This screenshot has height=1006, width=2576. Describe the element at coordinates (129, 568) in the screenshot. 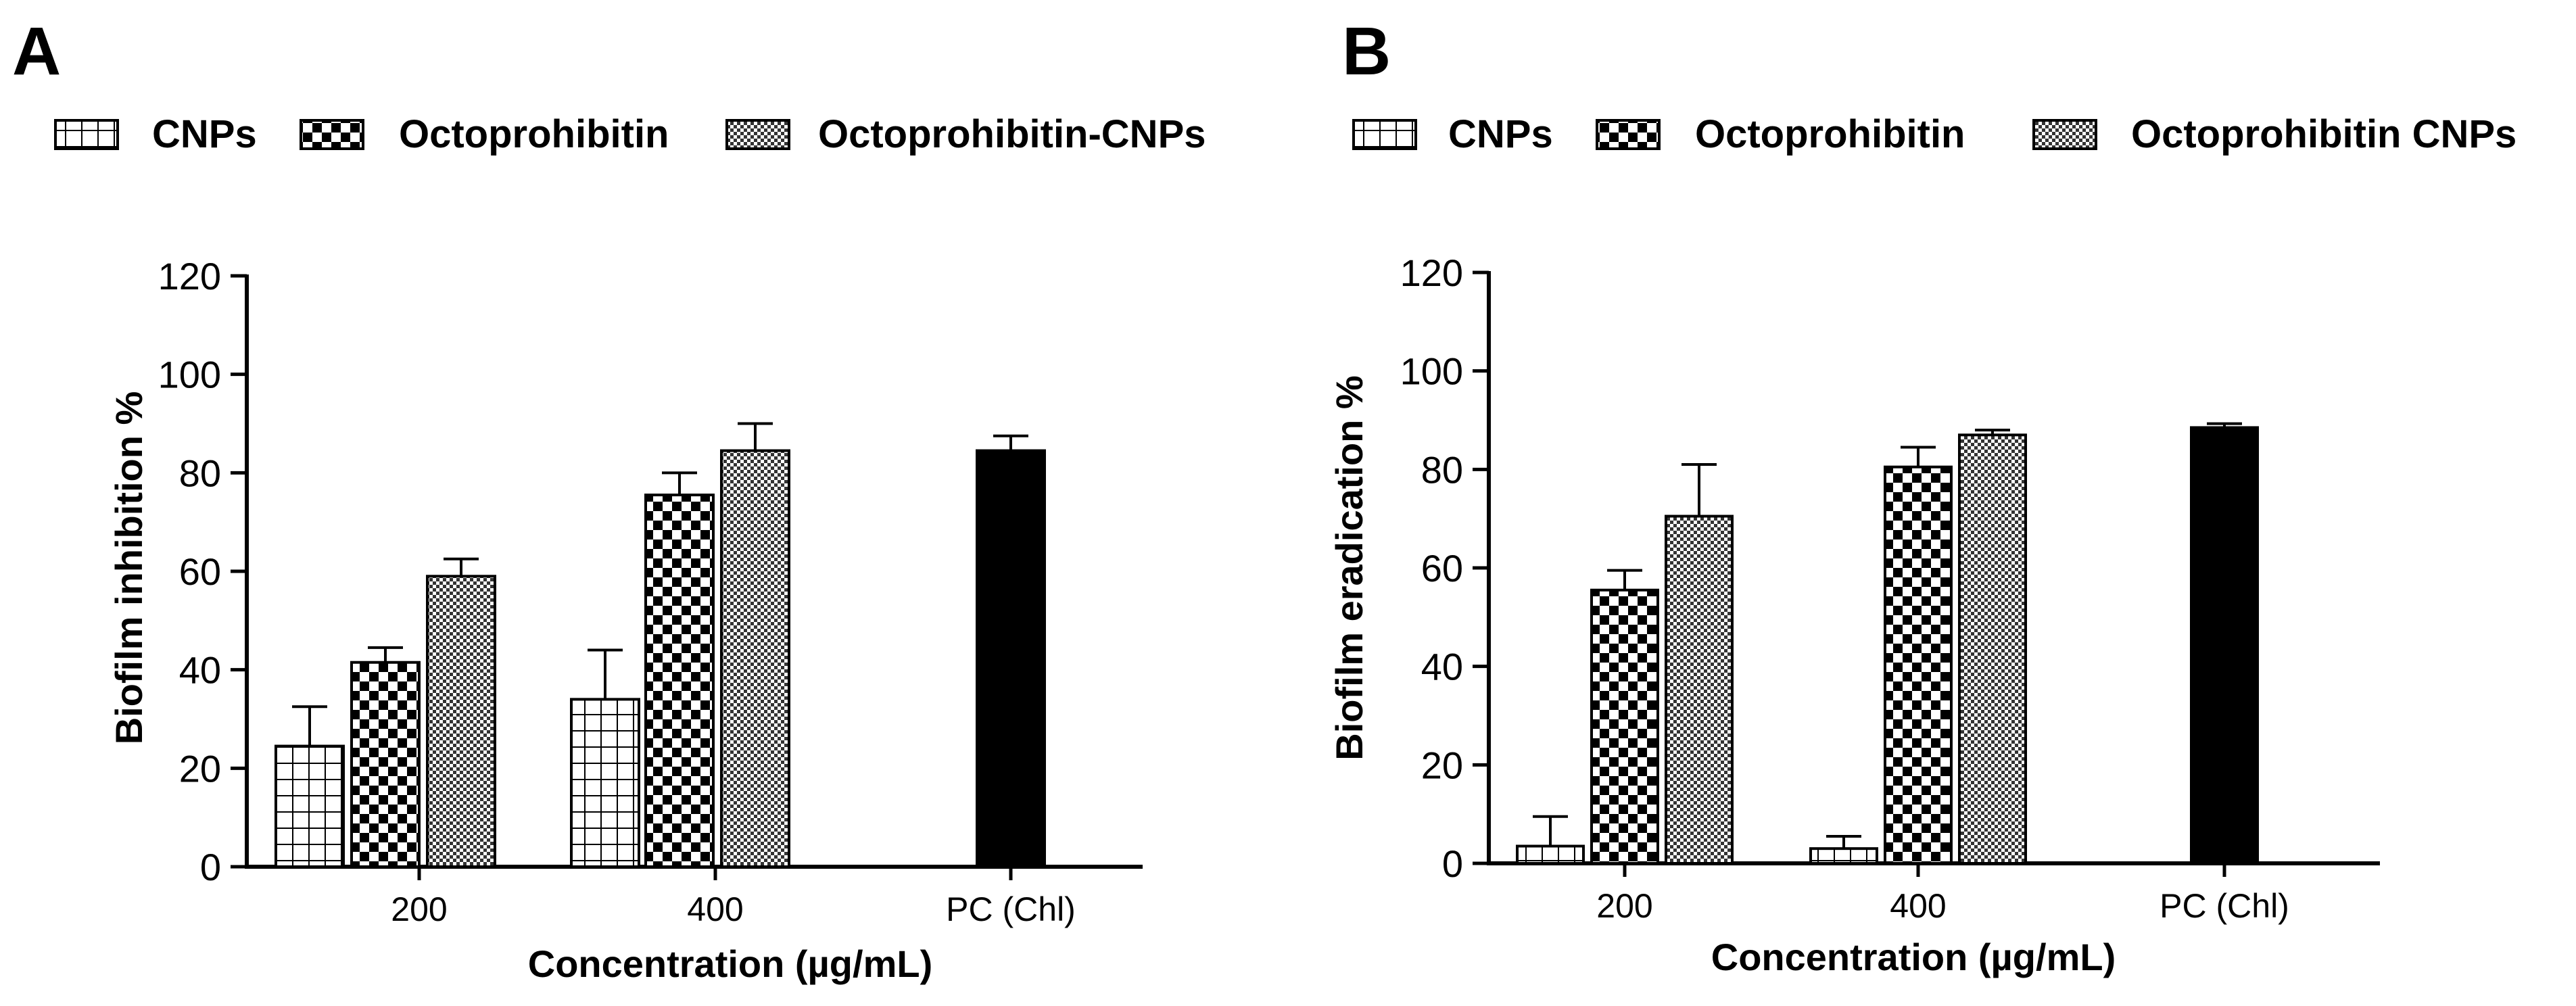

I see `y-axis-title-a: Biofilm inhibition %` at that location.